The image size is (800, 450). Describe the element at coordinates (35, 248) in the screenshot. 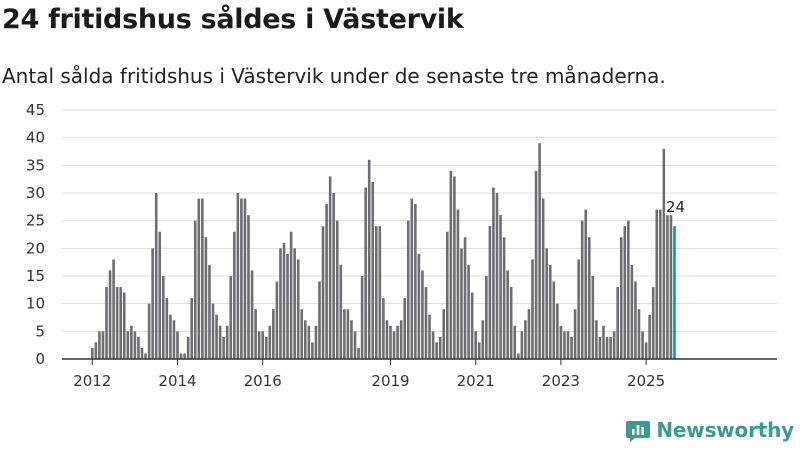

I see `y-tick-label: 20` at that location.